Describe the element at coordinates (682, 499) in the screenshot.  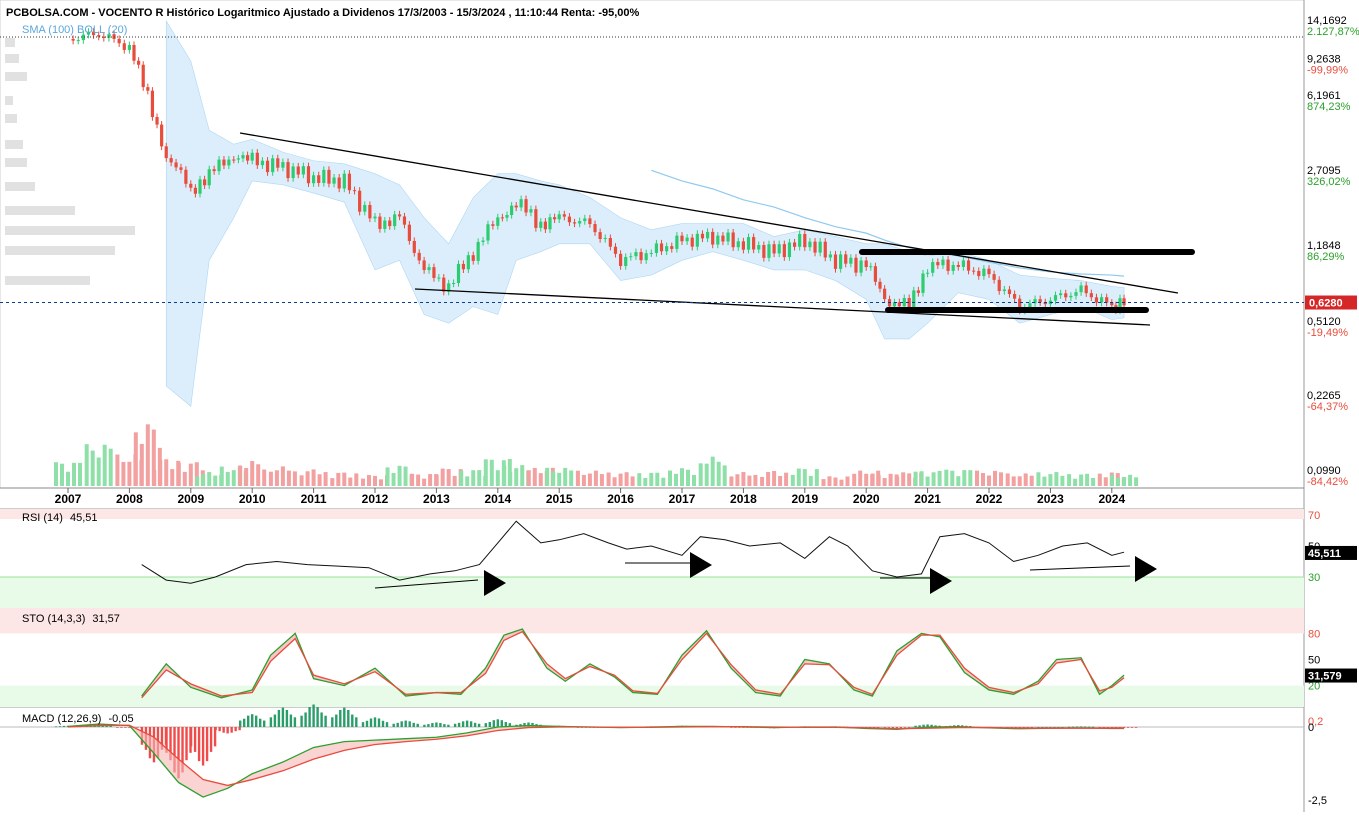
I see `year-label: 2017` at that location.